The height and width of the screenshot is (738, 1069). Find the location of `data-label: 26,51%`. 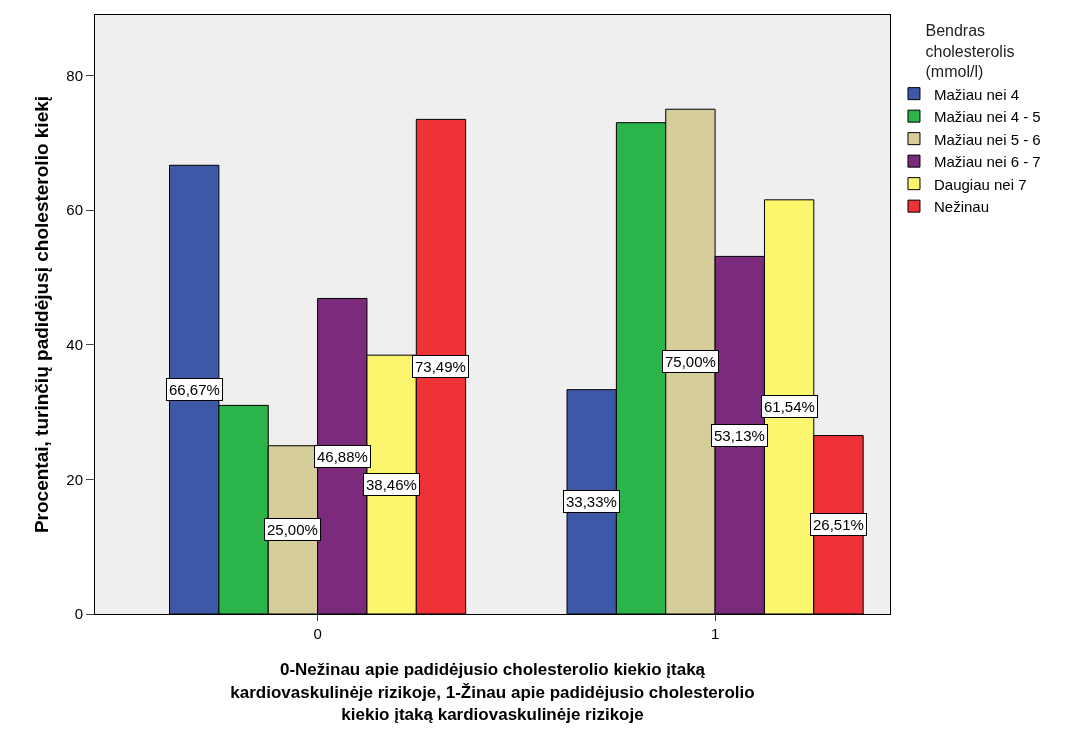

data-label: 26,51% is located at coordinates (838, 524).